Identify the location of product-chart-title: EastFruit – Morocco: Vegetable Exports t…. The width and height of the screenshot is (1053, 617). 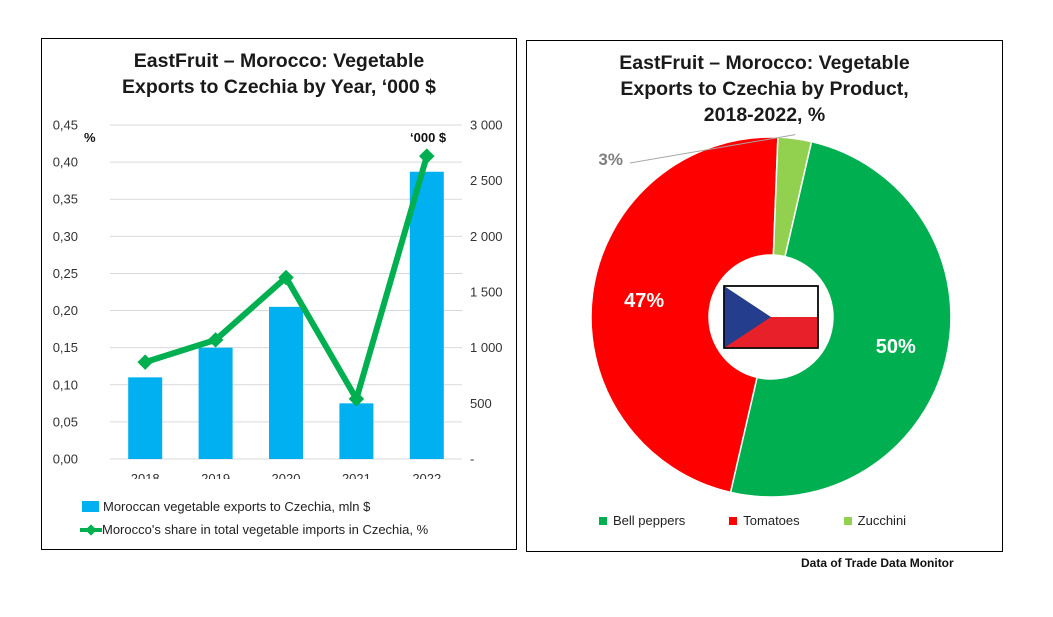
(764, 89).